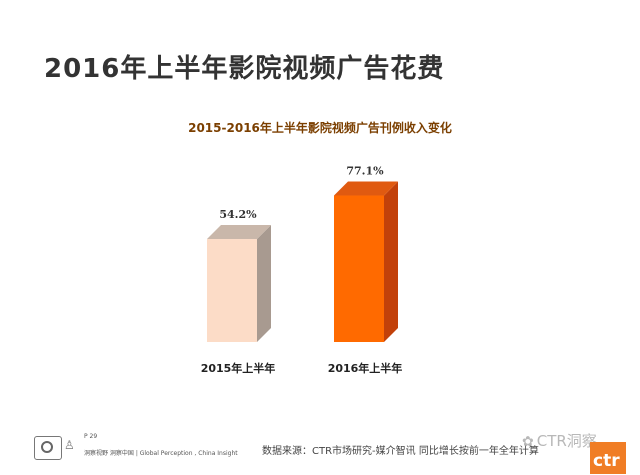 This screenshot has width=640, height=475. What do you see at coordinates (365, 171) in the screenshot?
I see `value-label-2: 77.1%` at bounding box center [365, 171].